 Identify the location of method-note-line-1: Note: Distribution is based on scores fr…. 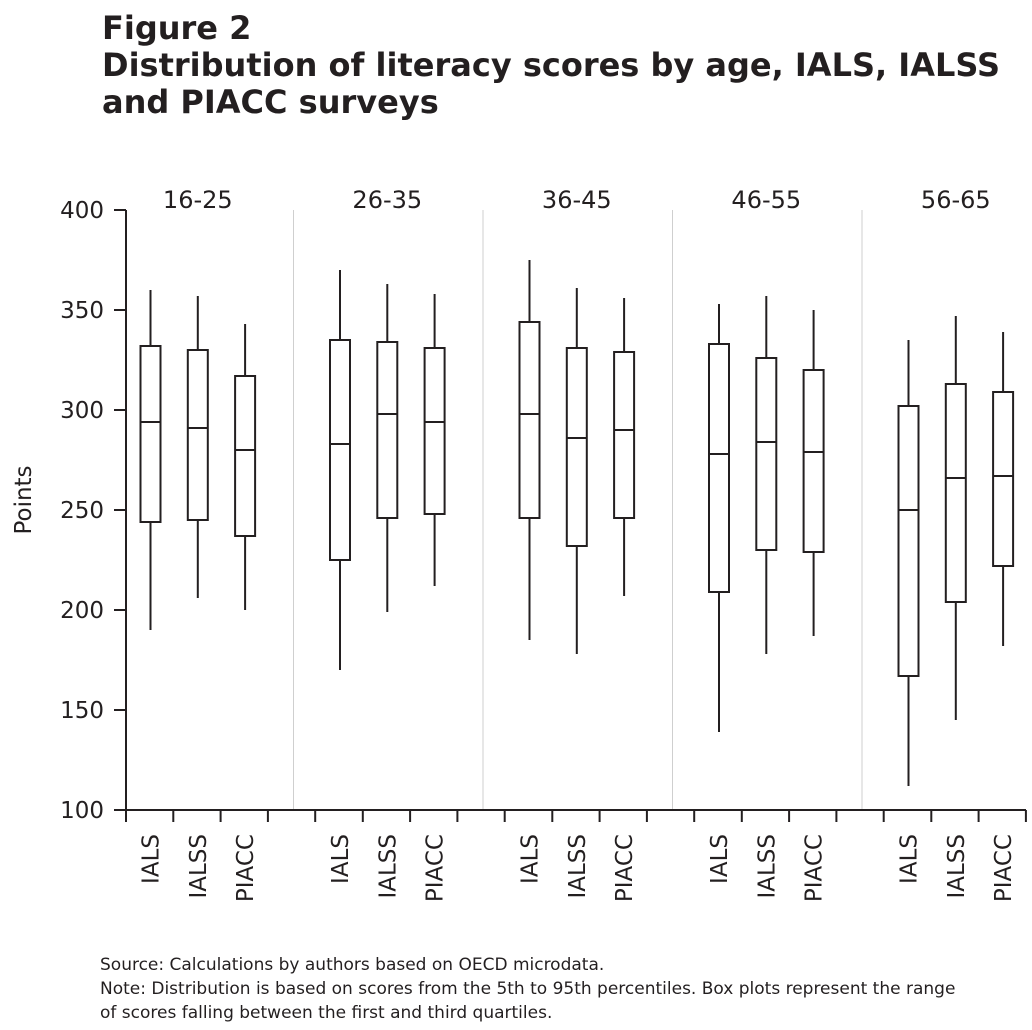
(528, 989).